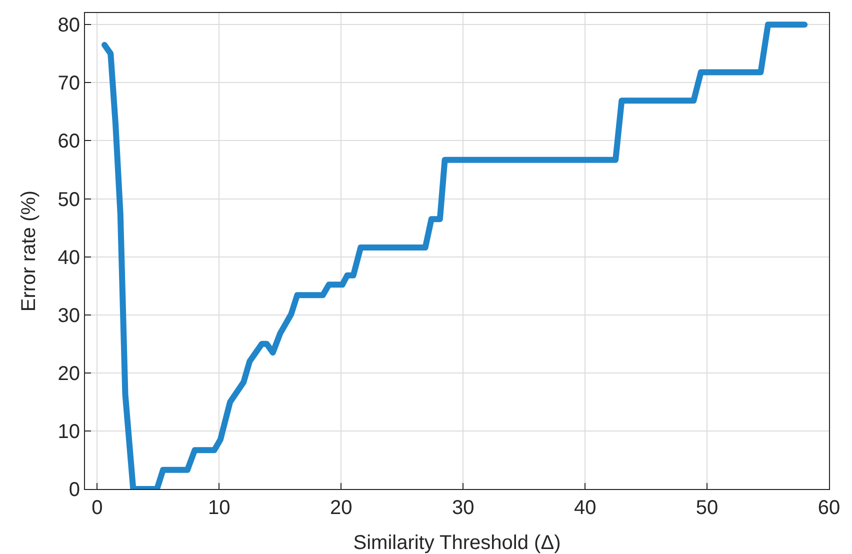 This screenshot has width=852, height=554. Describe the element at coordinates (457, 543) in the screenshot. I see `x-axis-title: Similarity Threshold (Δ)` at that location.